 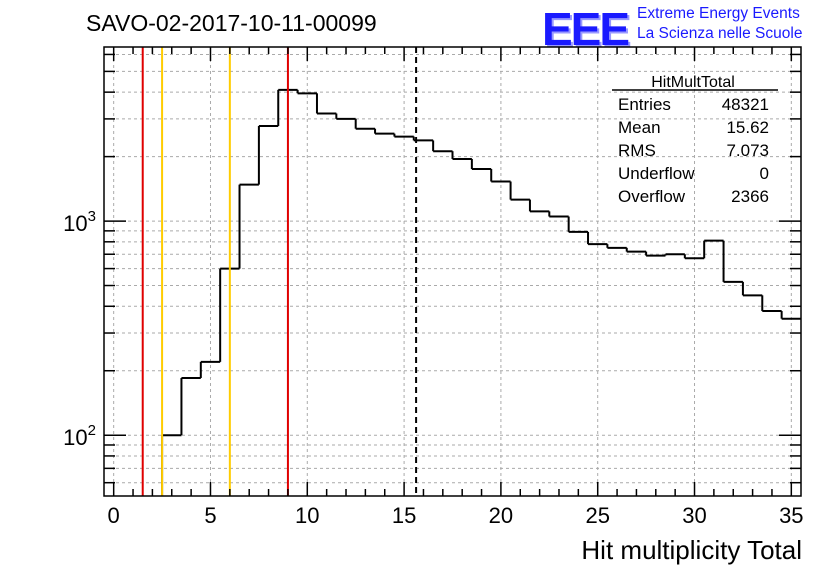 I want to click on x-tick-label: 20, so click(x=501, y=515).